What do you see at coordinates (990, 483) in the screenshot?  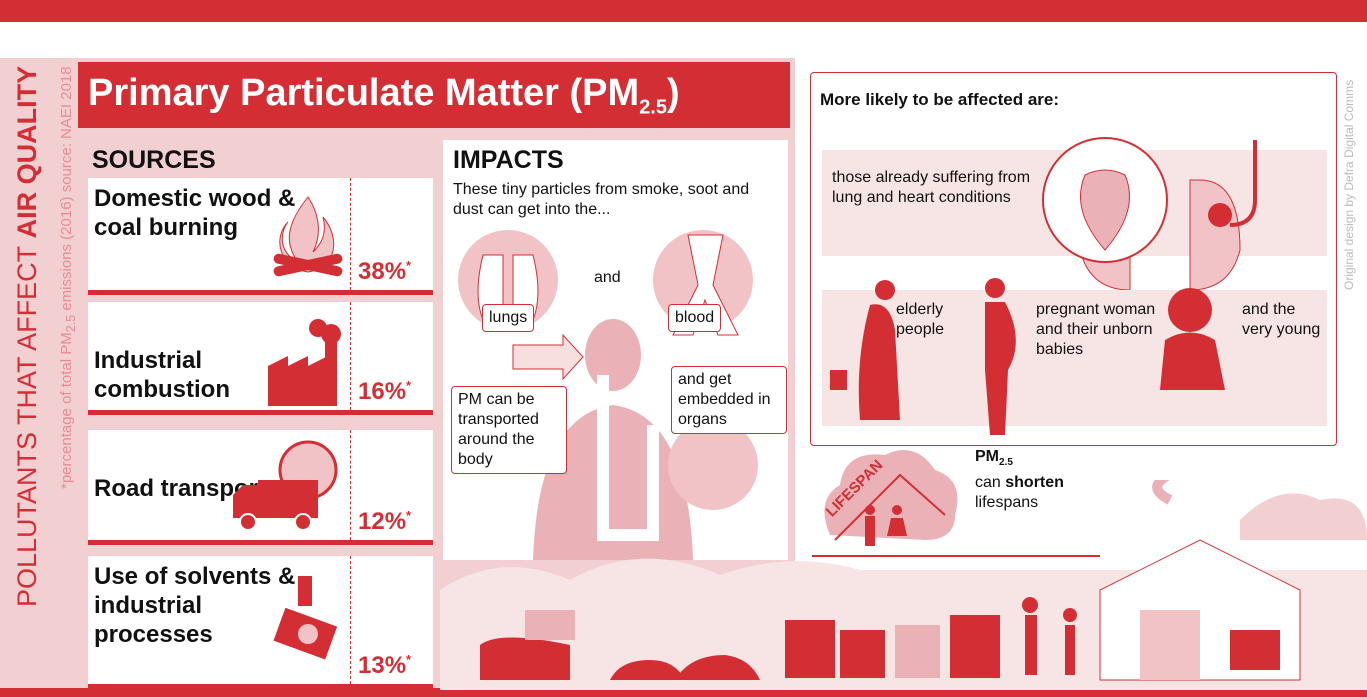 I see `can-text: can` at bounding box center [990, 483].